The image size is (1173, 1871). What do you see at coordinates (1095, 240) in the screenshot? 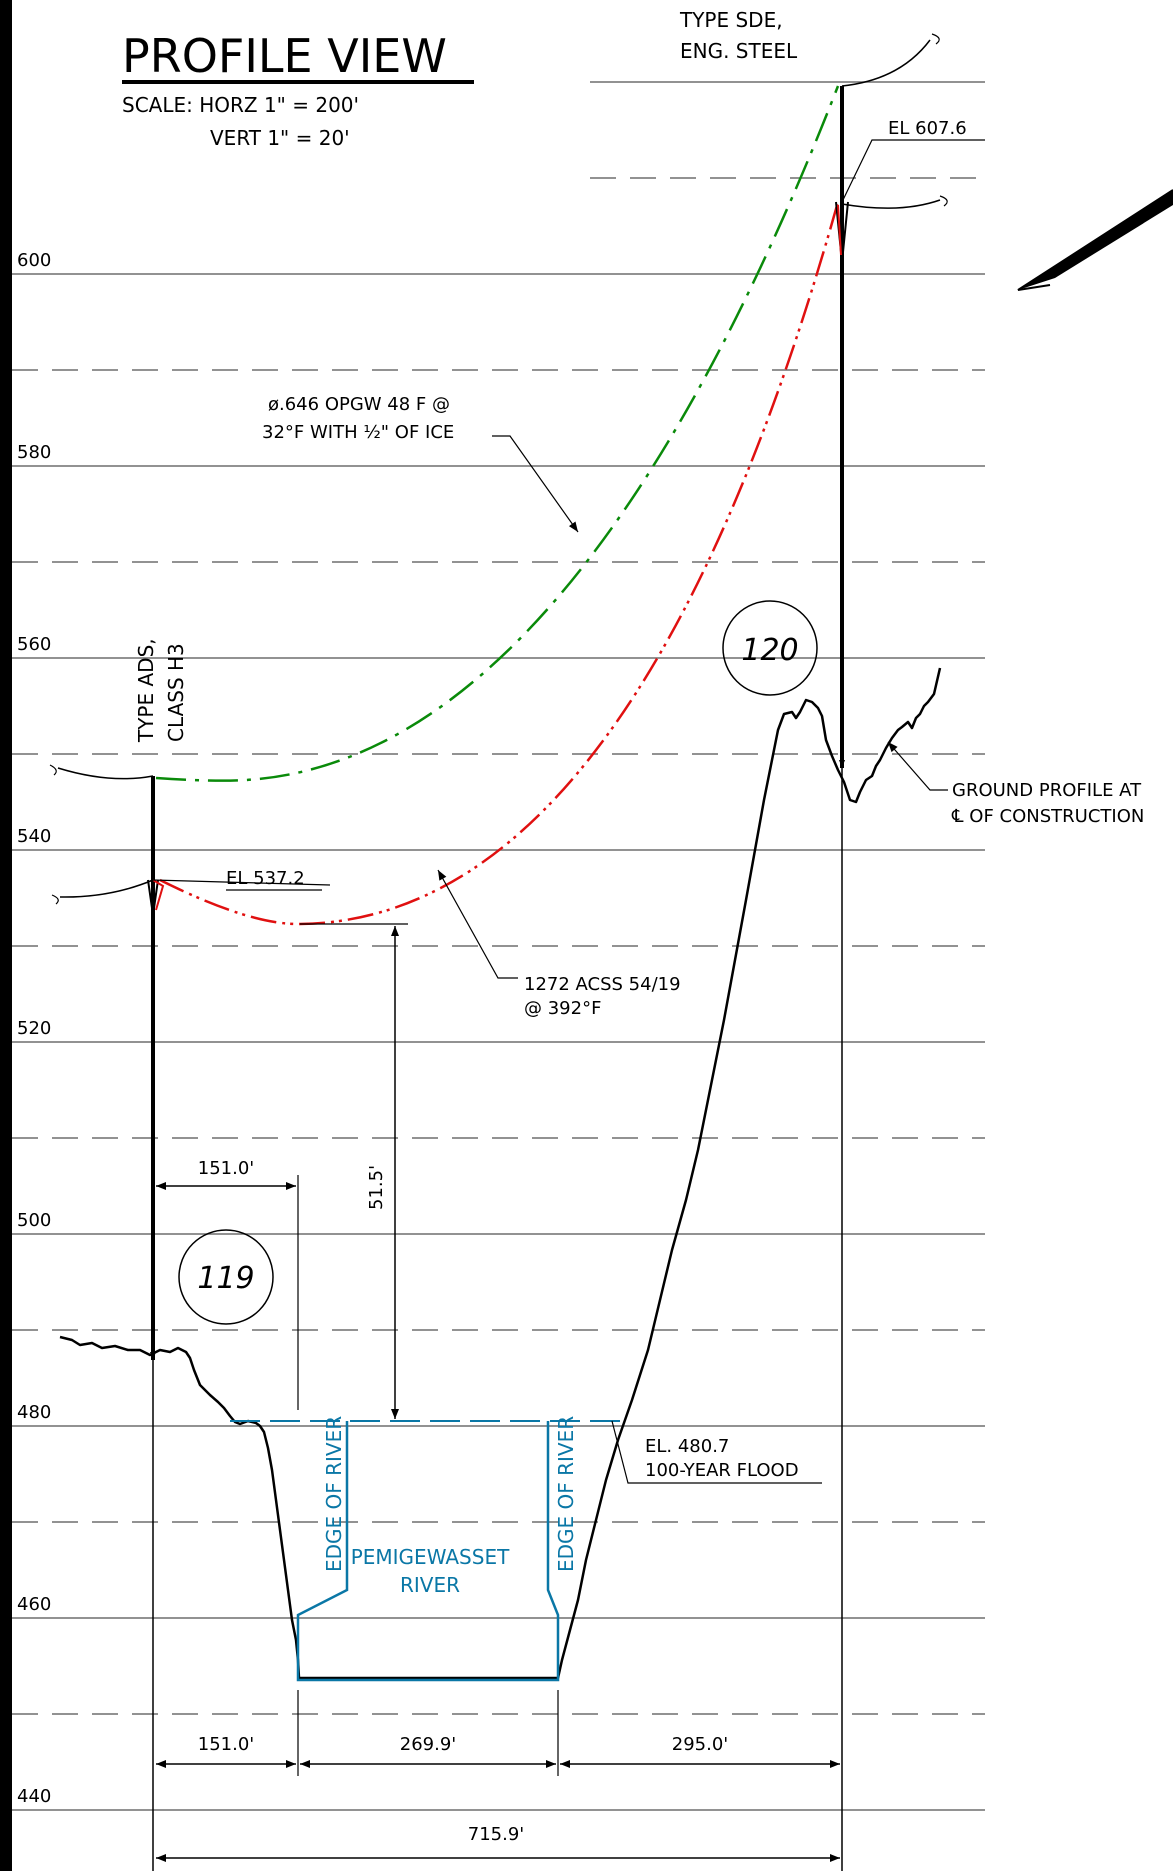
I see `north-arrow-icon` at bounding box center [1095, 240].